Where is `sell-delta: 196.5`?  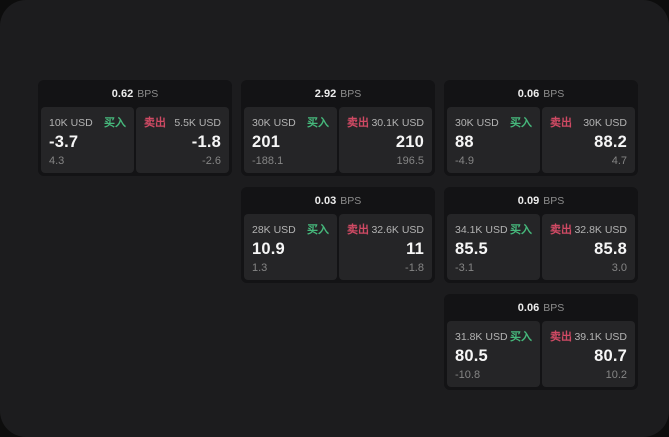
sell-delta: 196.5 is located at coordinates (410, 161).